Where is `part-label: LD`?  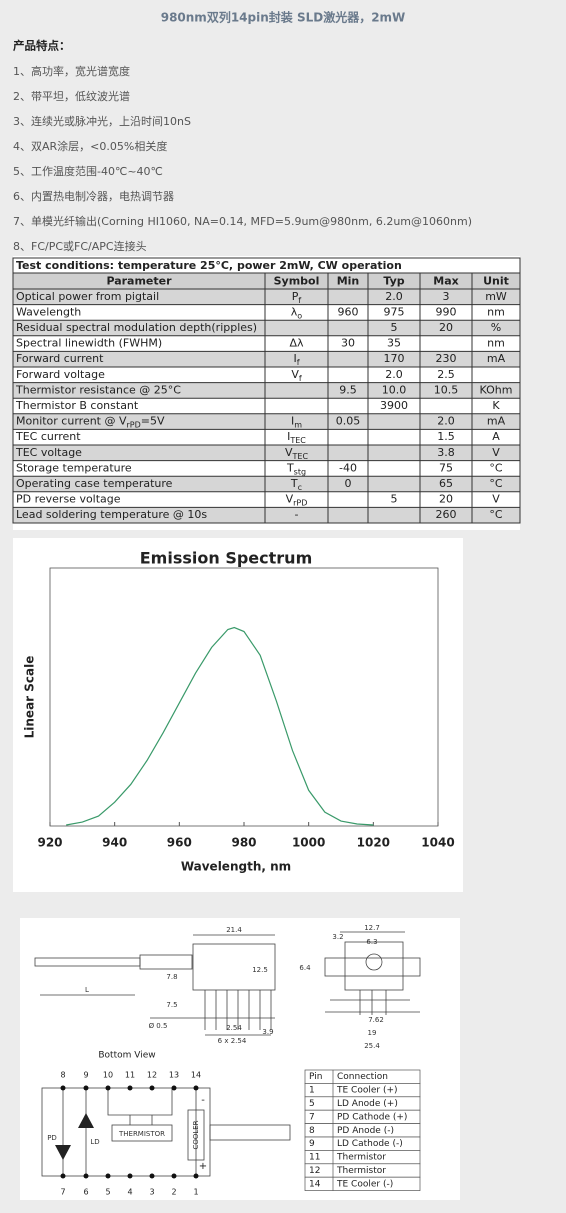 part-label: LD is located at coordinates (94, 1142).